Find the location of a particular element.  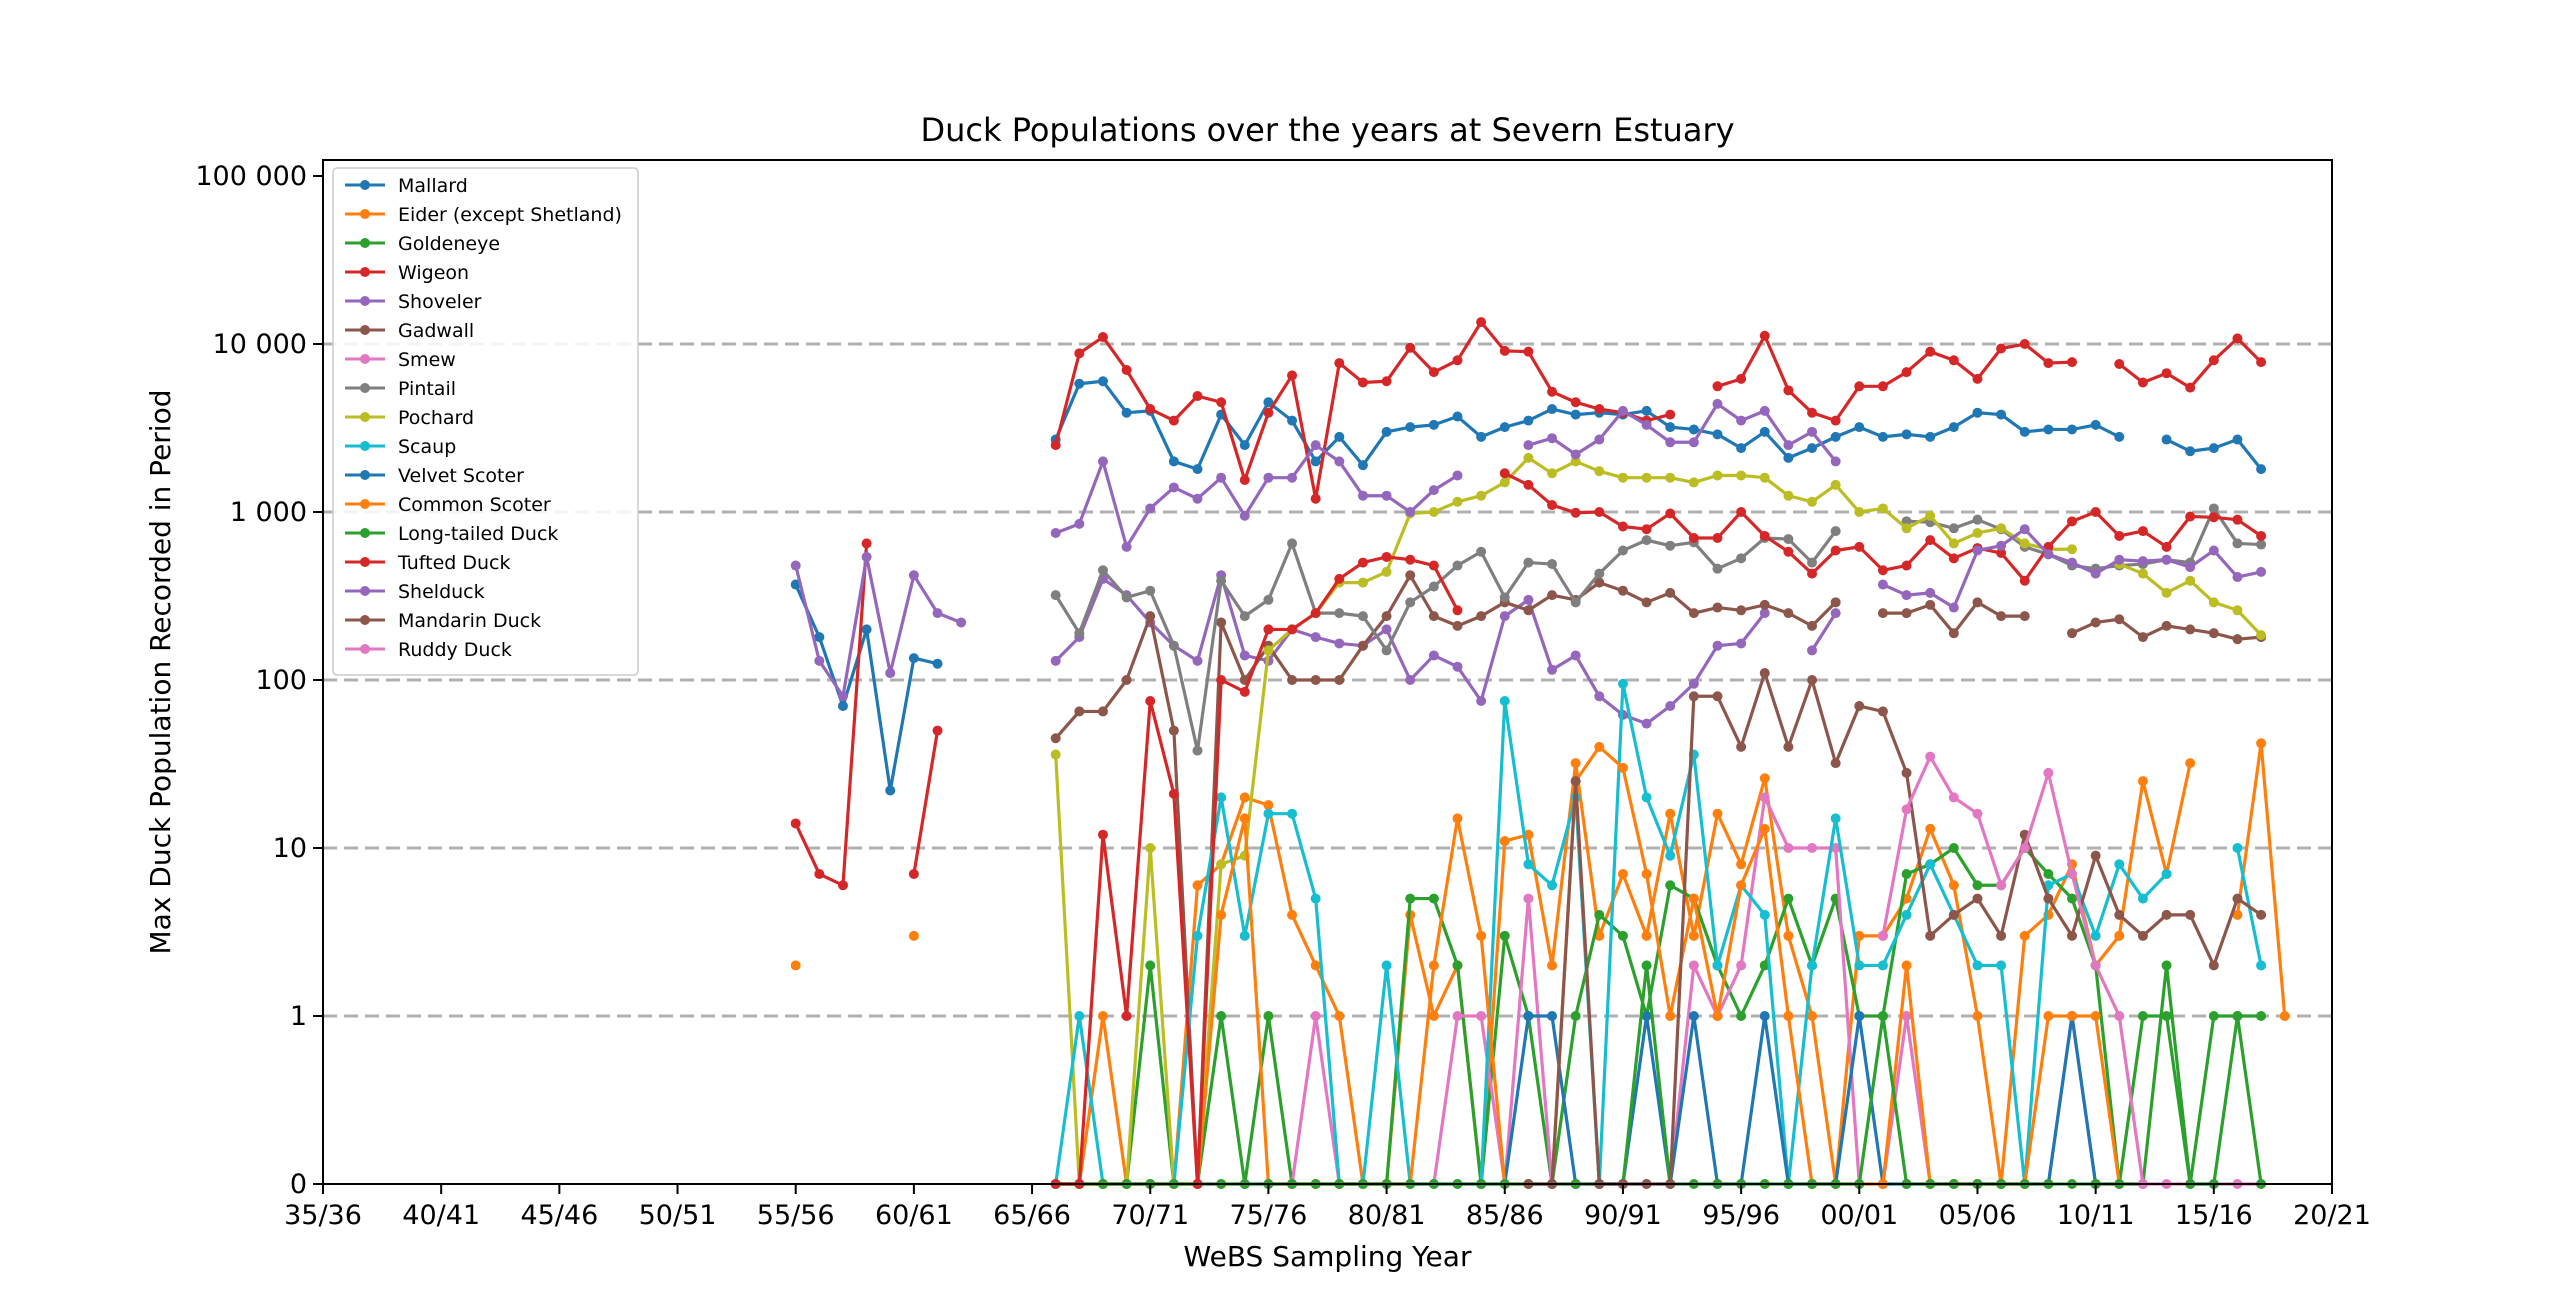

y-tick-label: 100 000 is located at coordinates (251, 176).